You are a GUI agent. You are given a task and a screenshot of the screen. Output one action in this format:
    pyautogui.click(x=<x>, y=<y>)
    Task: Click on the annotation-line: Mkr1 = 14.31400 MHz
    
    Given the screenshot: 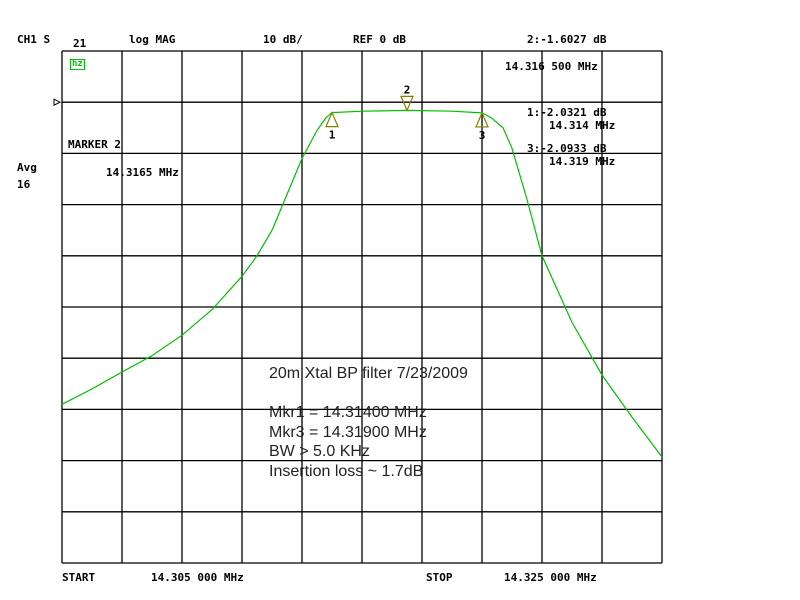 What is the action you would take?
    pyautogui.click(x=348, y=412)
    